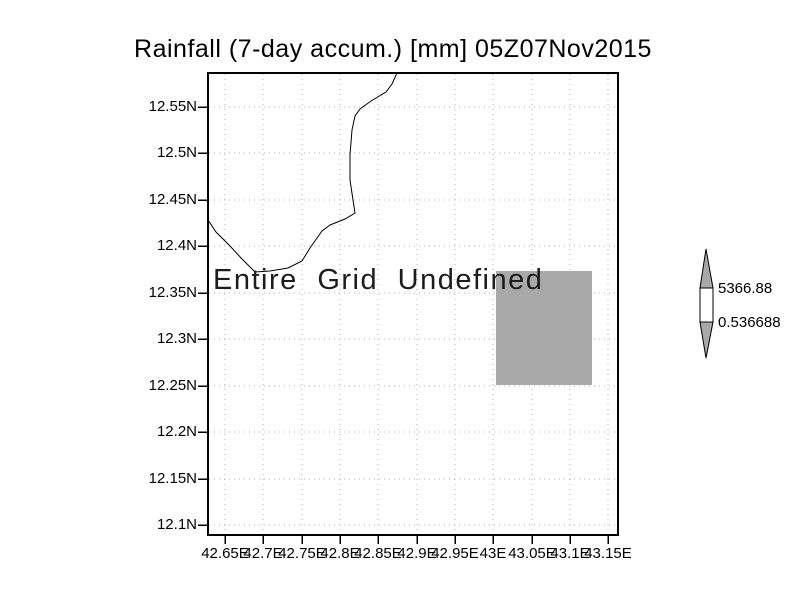  What do you see at coordinates (378, 553) in the screenshot?
I see `x-axis-label: 42.85E` at bounding box center [378, 553].